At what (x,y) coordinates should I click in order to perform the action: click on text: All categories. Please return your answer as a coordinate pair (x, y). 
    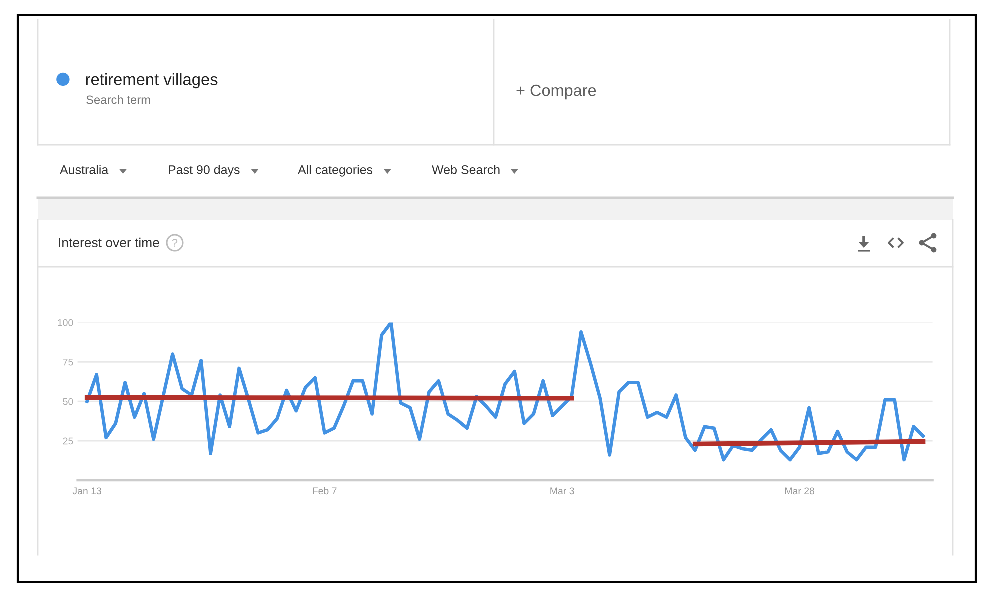
    Looking at the image, I should click on (335, 171).